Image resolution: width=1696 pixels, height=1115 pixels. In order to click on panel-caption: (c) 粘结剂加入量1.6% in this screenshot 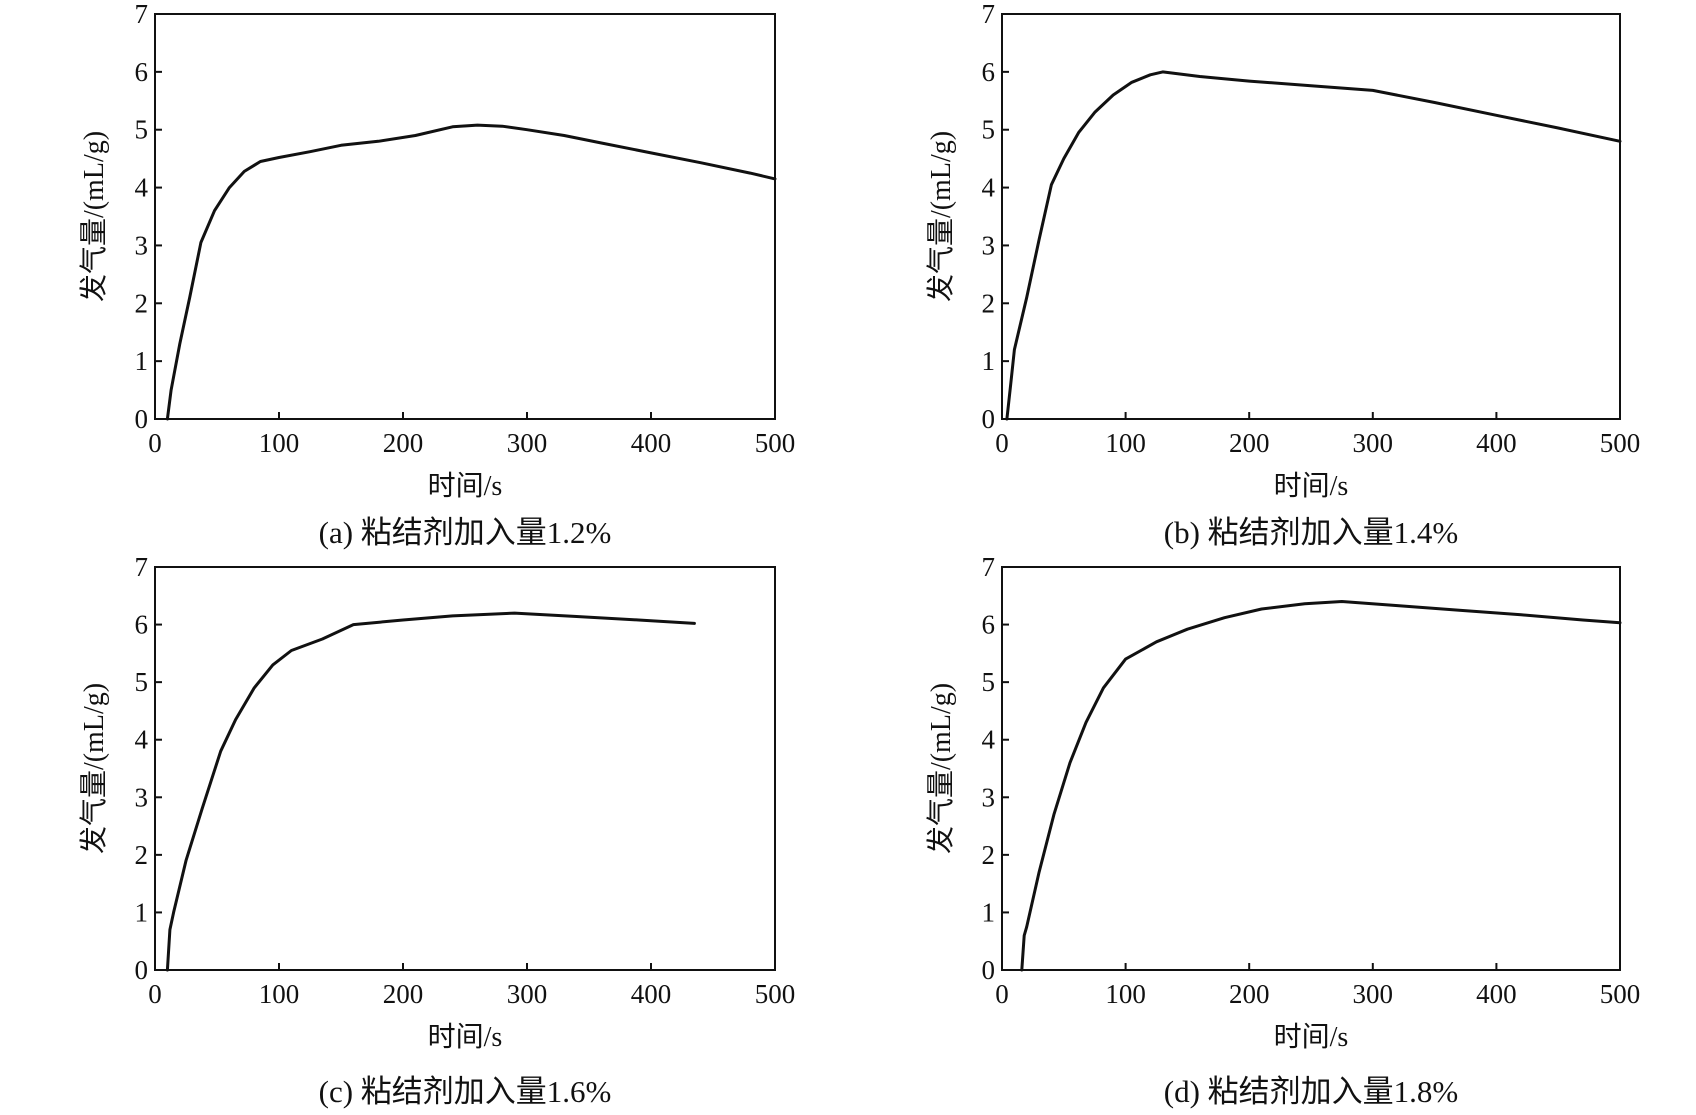, I will do `click(465, 1091)`.